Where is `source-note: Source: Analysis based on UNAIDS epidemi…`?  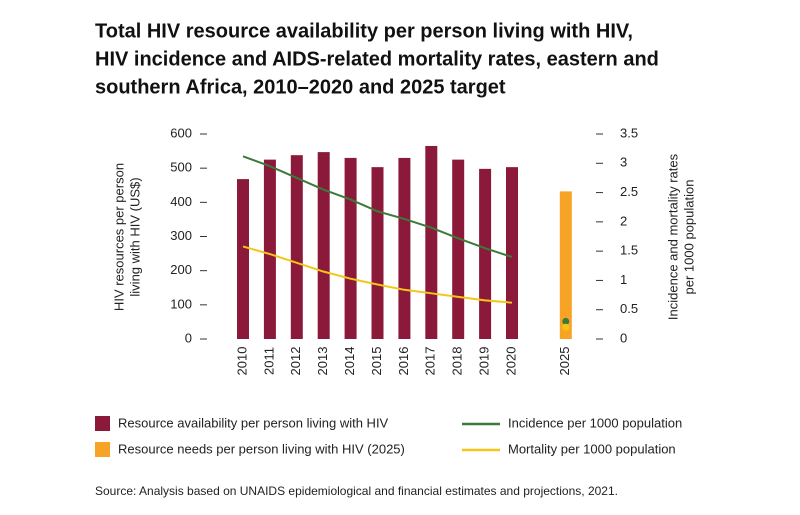
source-note: Source: Analysis based on UNAIDS epidemi… is located at coordinates (356, 491).